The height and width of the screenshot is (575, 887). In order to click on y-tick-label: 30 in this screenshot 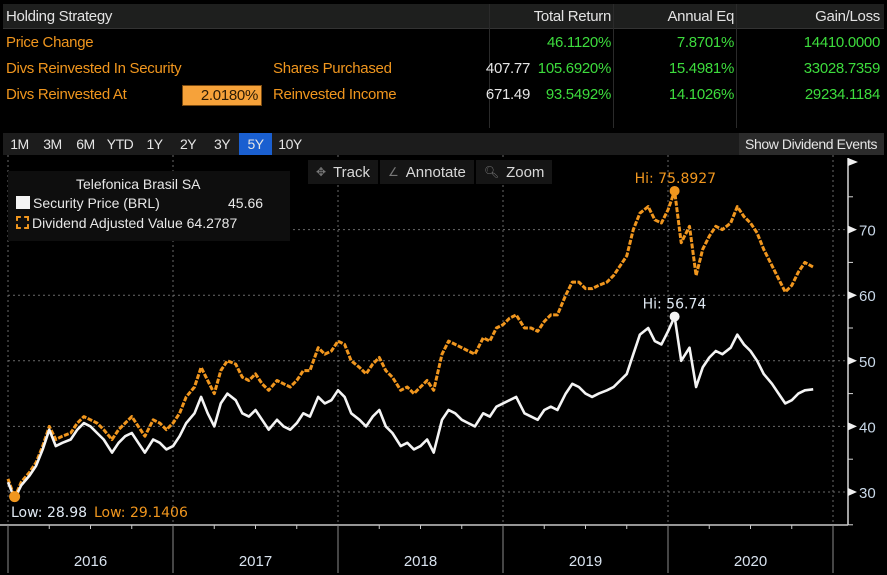, I will do `click(867, 493)`.